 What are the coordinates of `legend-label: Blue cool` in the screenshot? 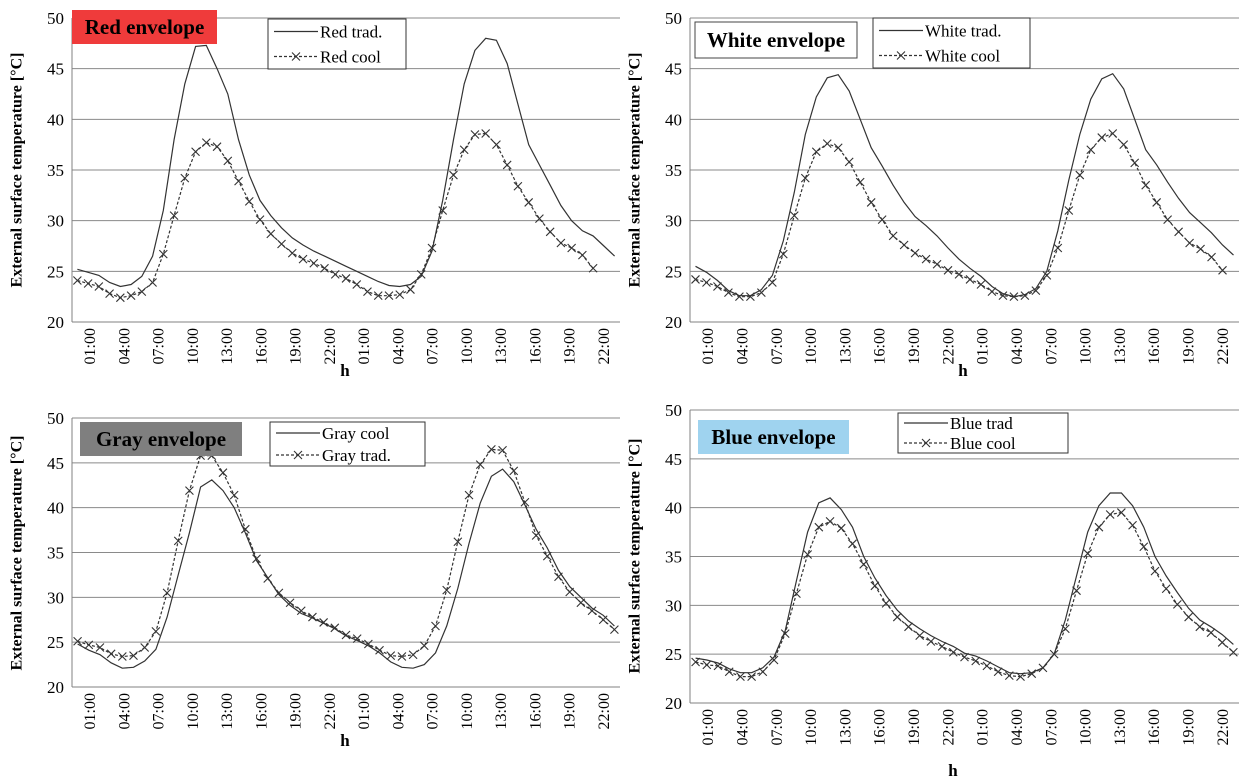 It's located at (983, 443).